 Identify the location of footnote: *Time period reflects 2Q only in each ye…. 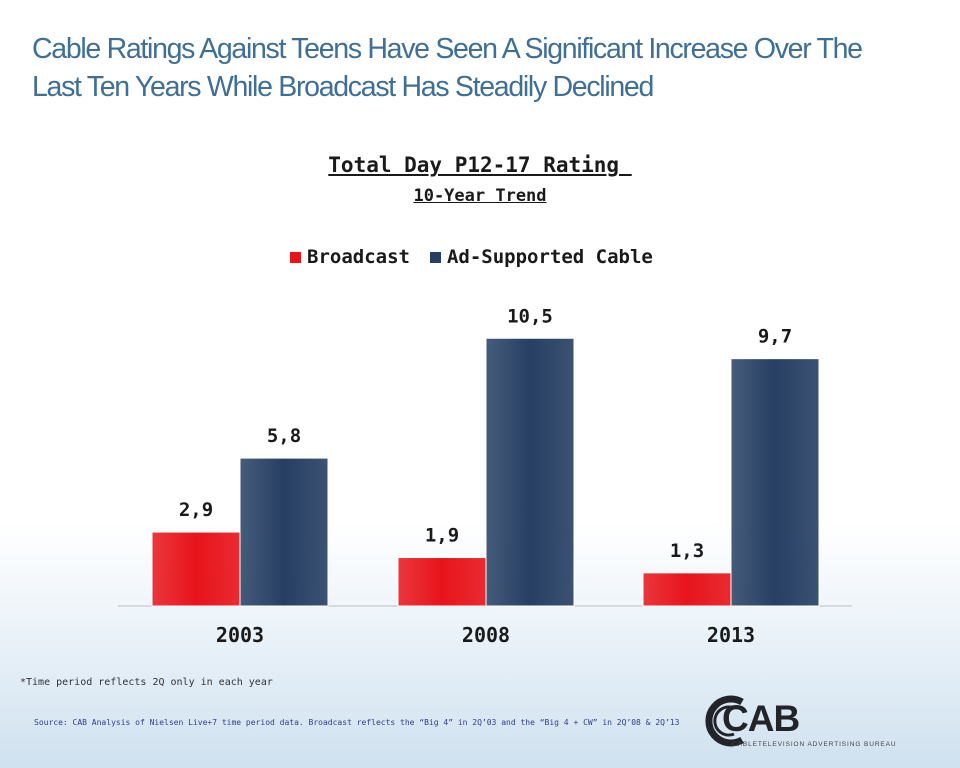
(146, 682).